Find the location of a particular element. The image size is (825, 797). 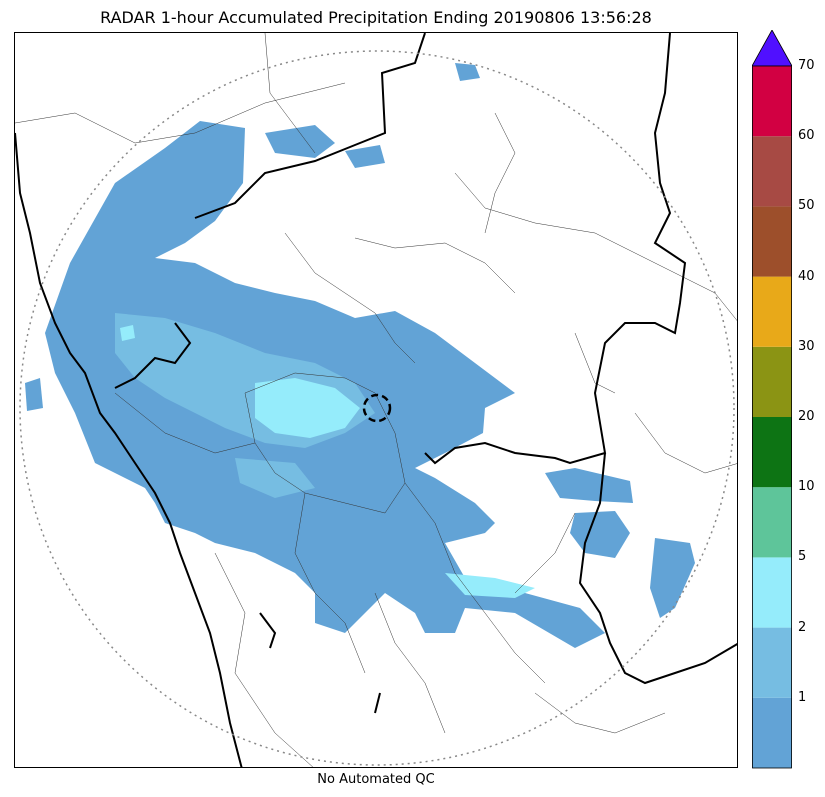

colorbar-frame is located at coordinates (772, 417).